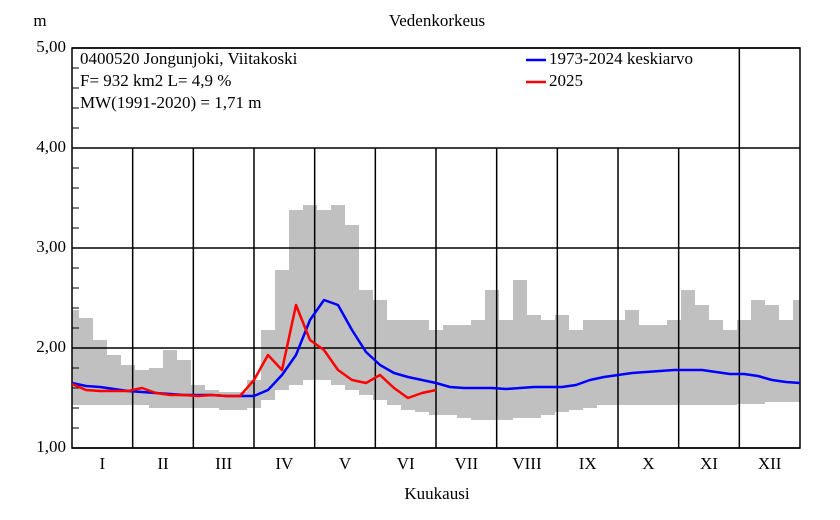  I want to click on series-line, so click(254, 351).